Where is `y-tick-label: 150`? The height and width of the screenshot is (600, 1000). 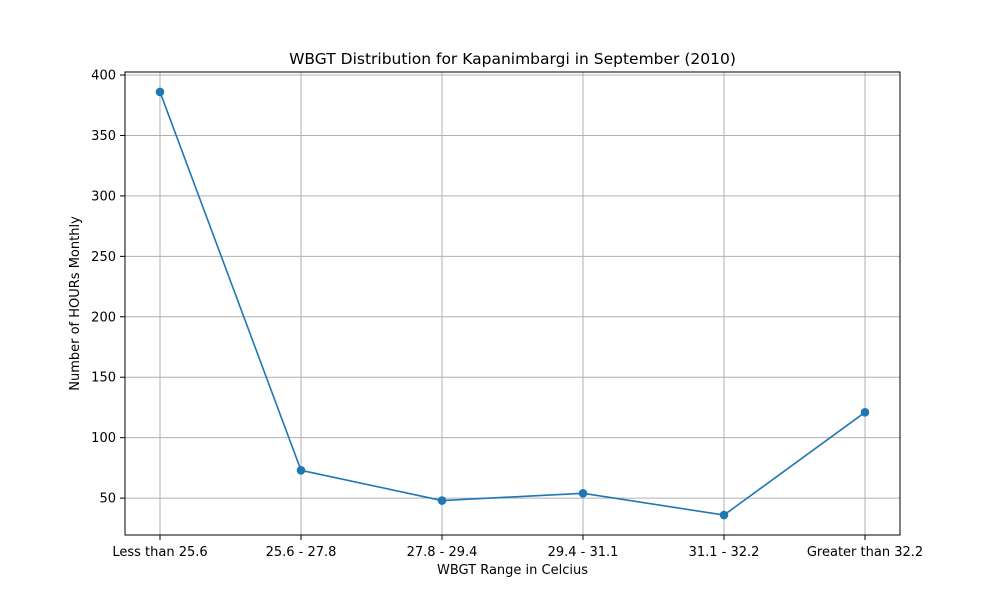 y-tick-label: 150 is located at coordinates (103, 378).